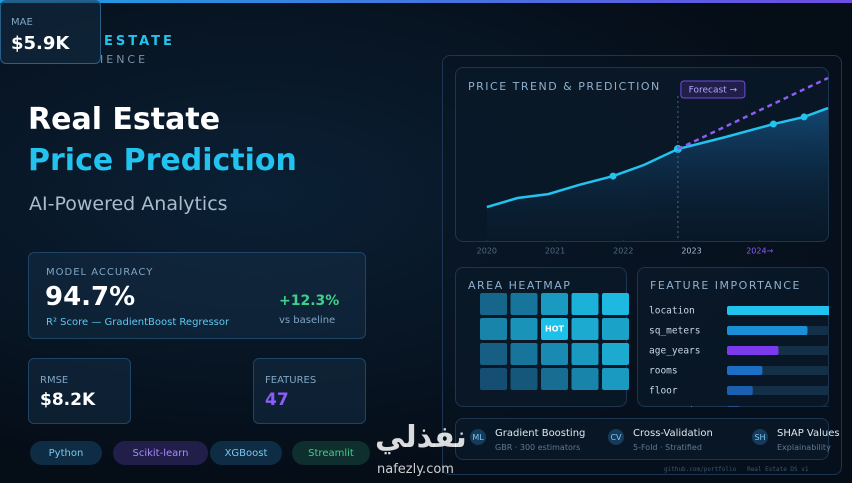 The height and width of the screenshot is (483, 852). Describe the element at coordinates (90, 297) in the screenshot. I see `accuracy-value: 94.7%` at that location.